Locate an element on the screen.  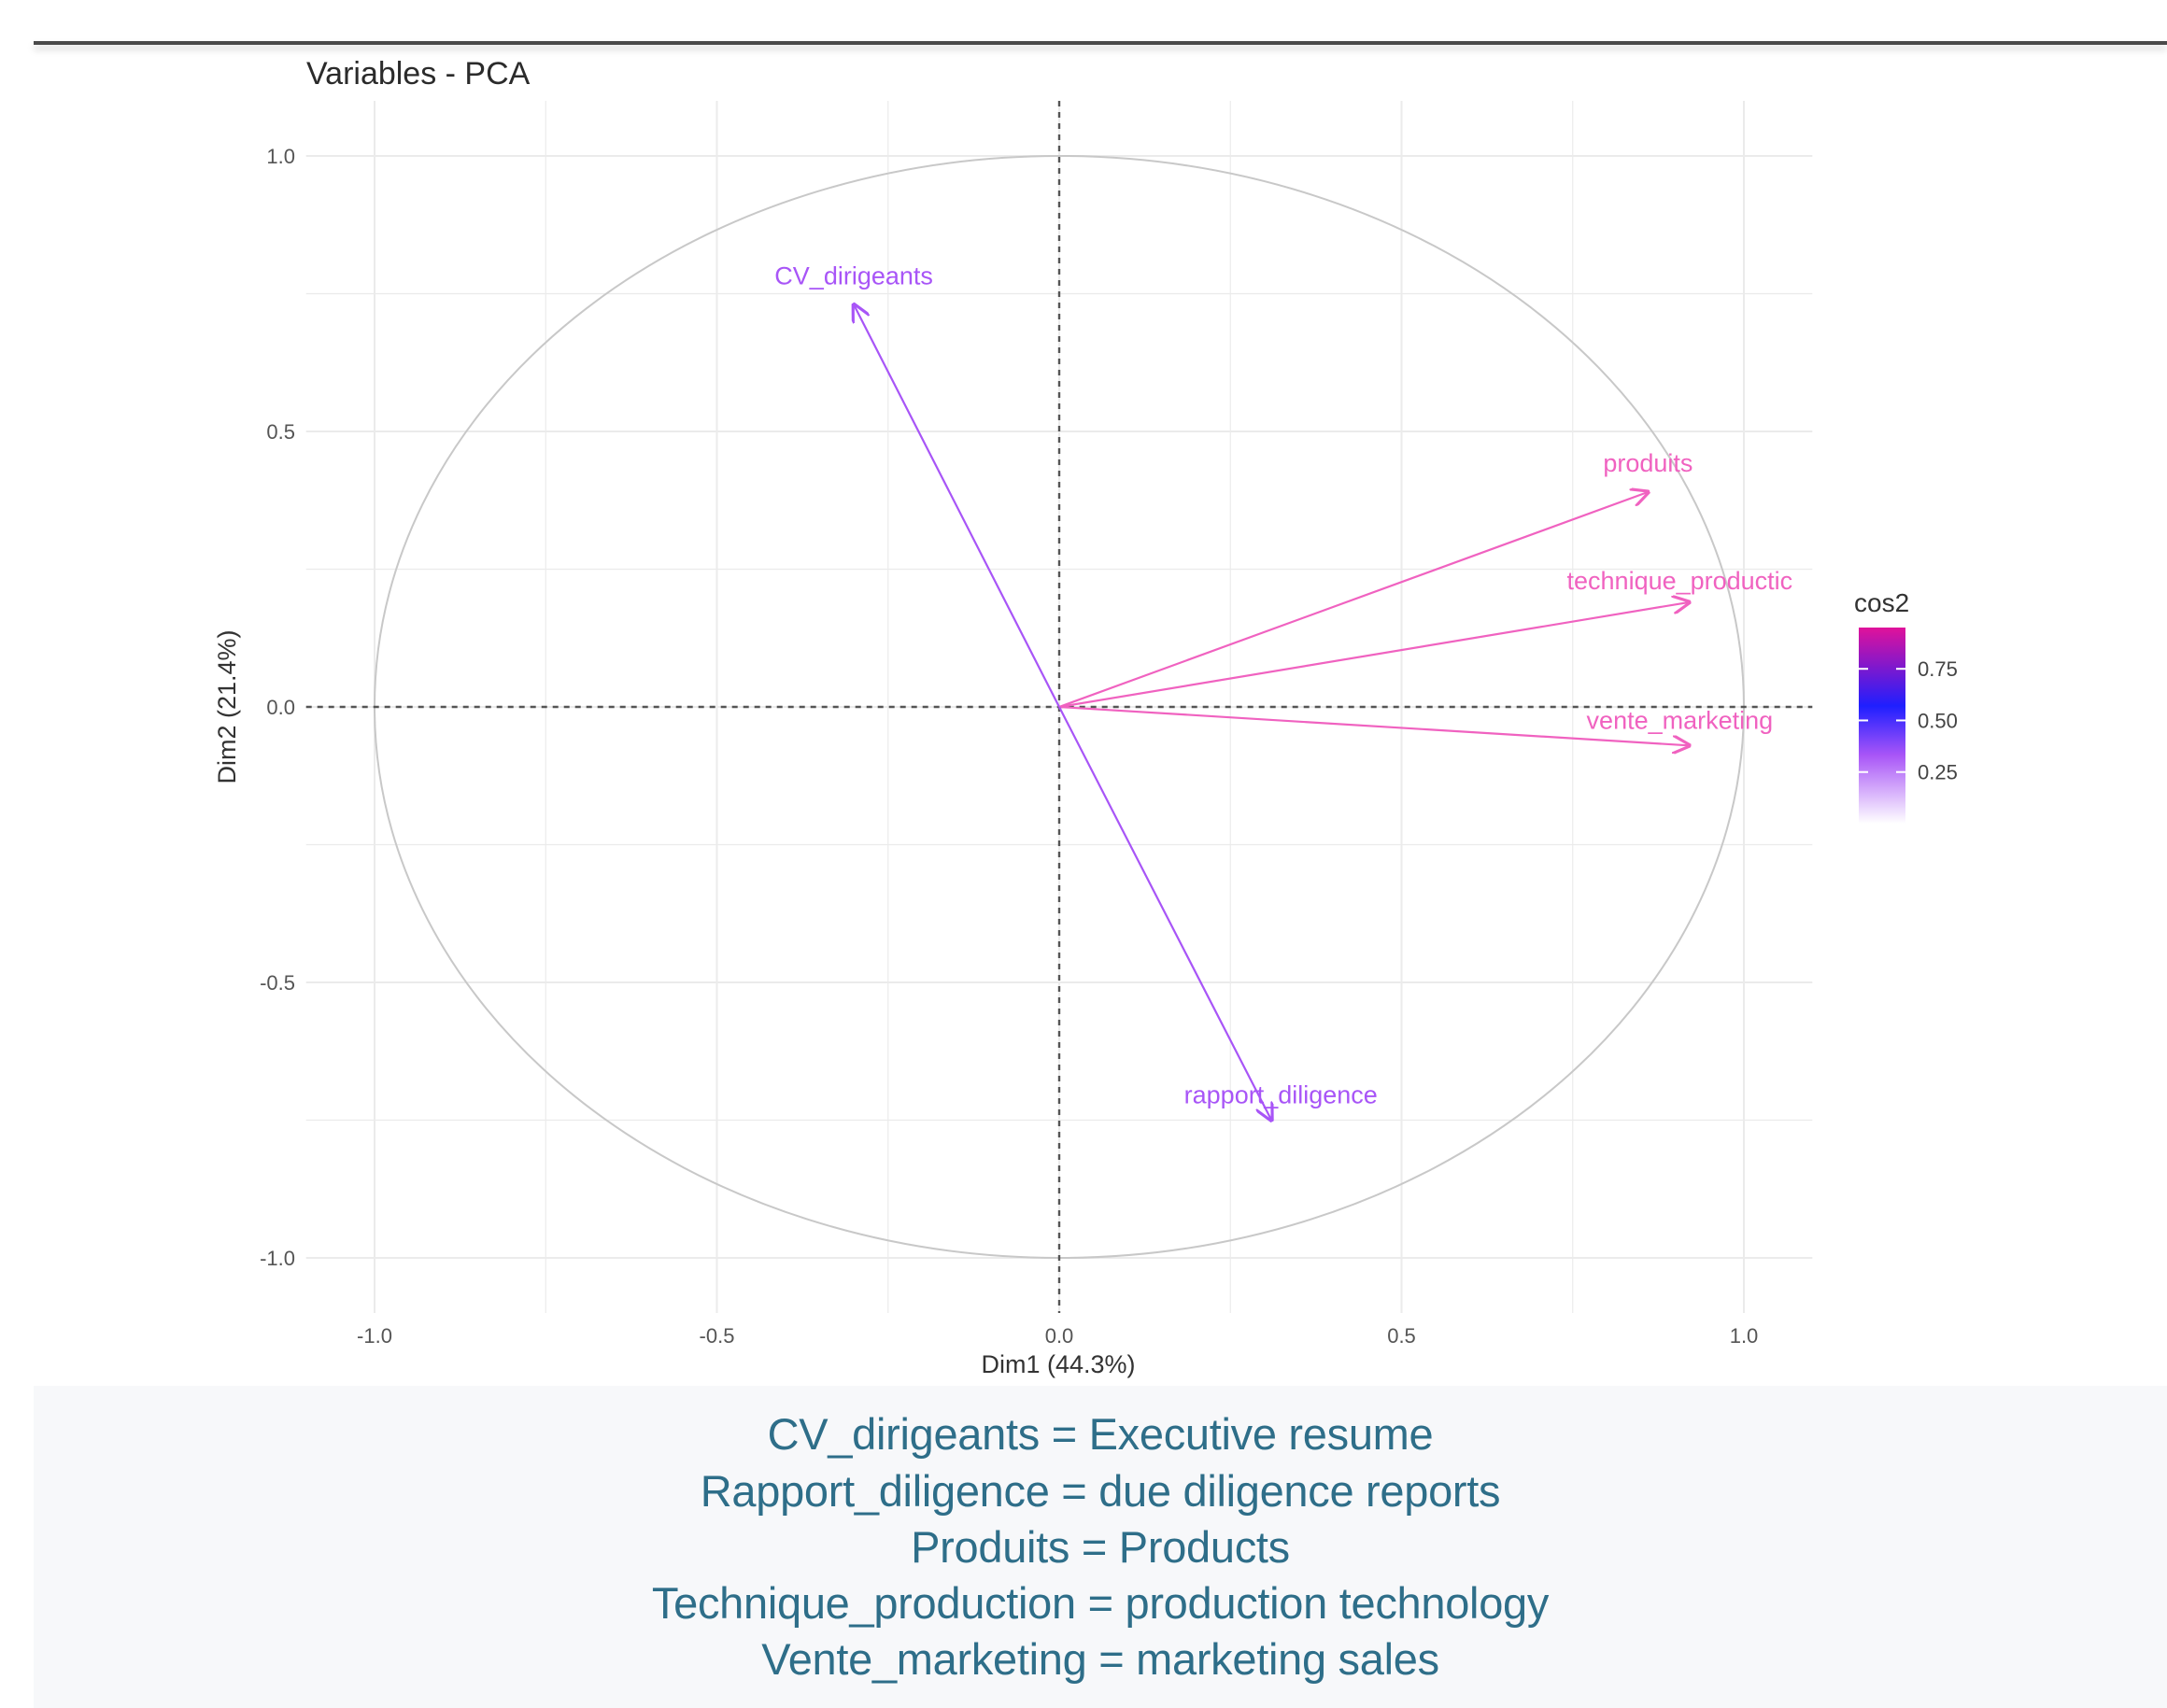
cos2-colorbar: cos2 0.75 0.50 0.25 is located at coordinates (1906, 706).